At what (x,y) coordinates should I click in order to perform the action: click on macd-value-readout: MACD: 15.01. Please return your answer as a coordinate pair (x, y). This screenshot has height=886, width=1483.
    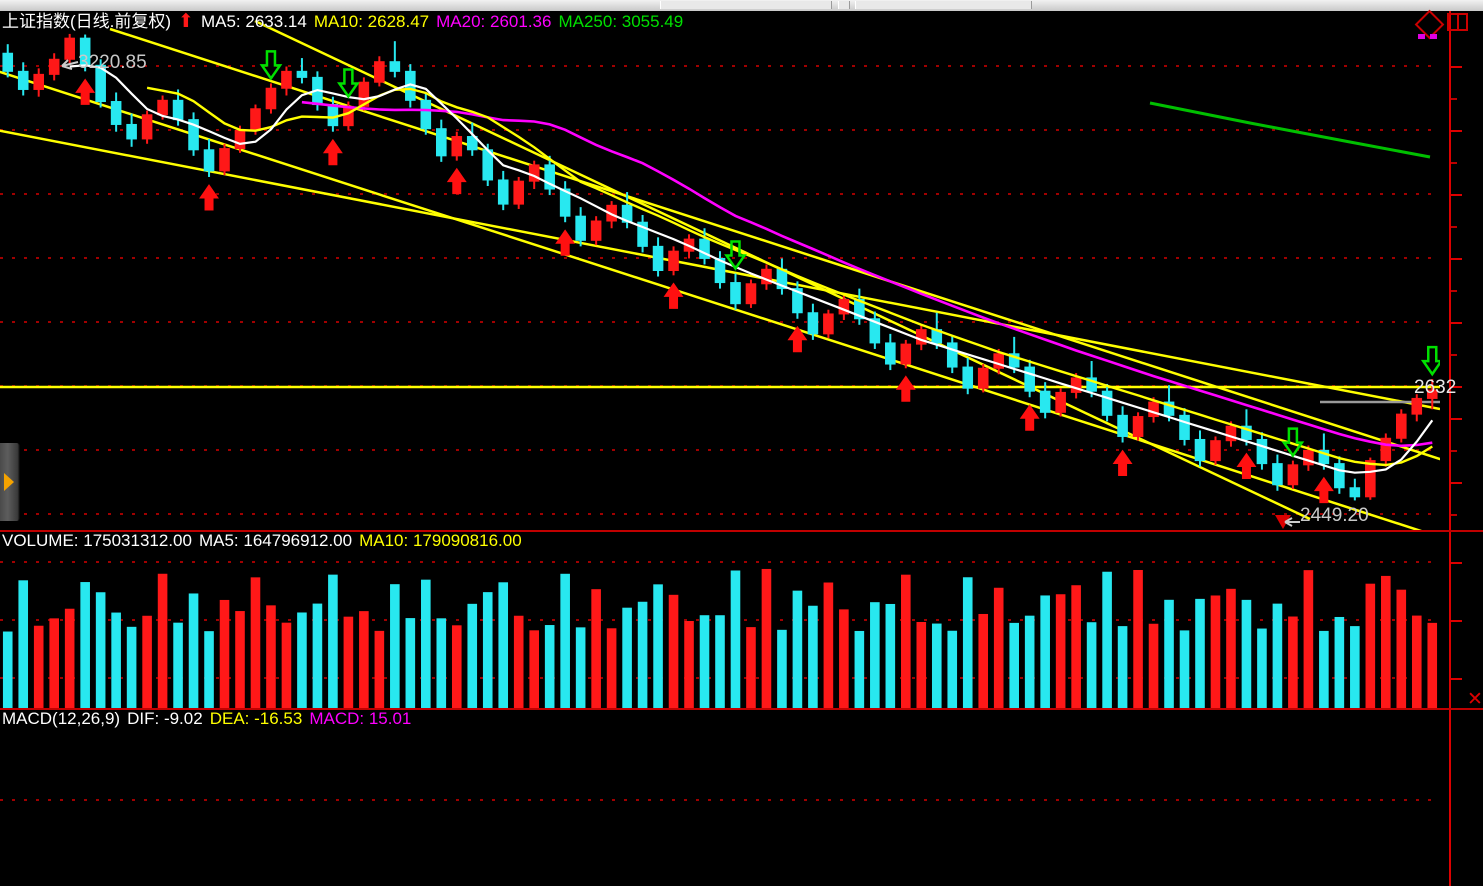
    Looking at the image, I should click on (360, 718).